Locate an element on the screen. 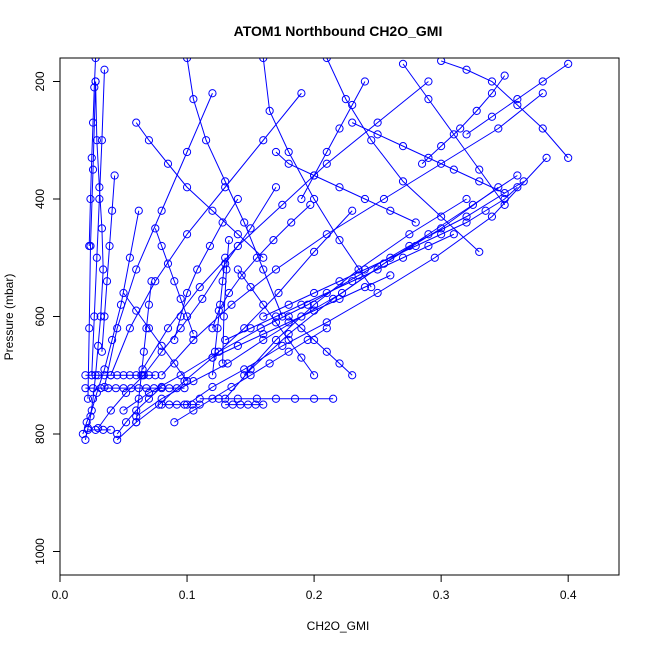 This screenshot has height=650, width=650. y-axis-label: Pressure (mbar) is located at coordinates (9, 317).